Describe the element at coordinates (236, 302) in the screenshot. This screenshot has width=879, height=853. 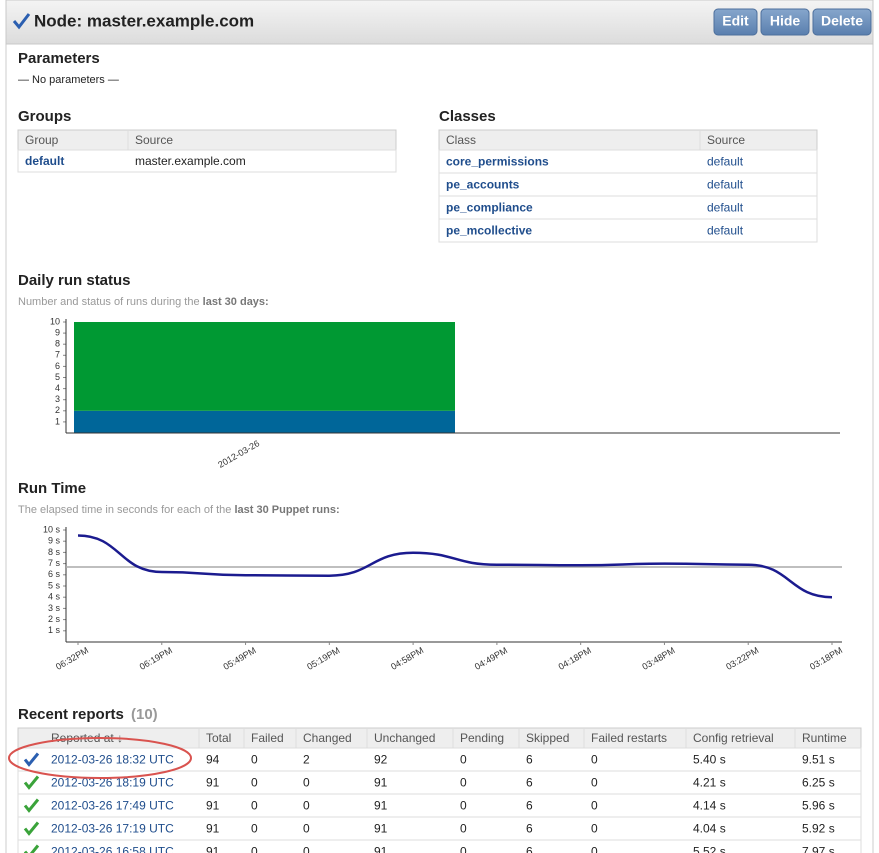
I see `subtitle-emphasis: last 30 days:` at that location.